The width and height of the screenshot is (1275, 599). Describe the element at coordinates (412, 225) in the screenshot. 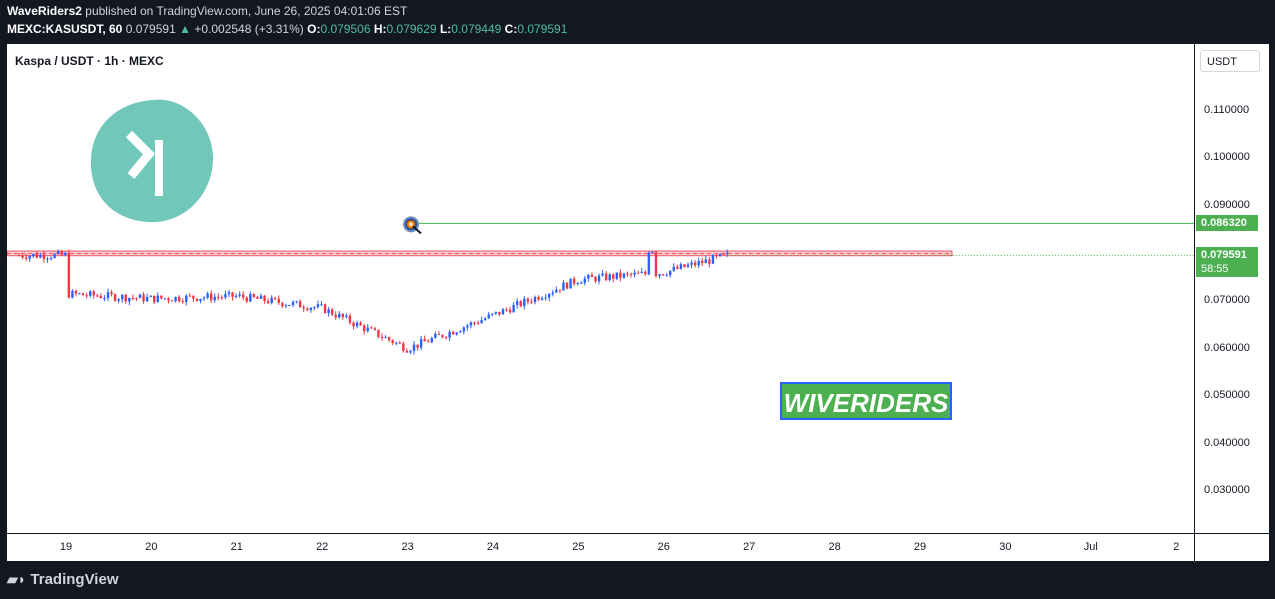

I see `target-marker-icon` at that location.